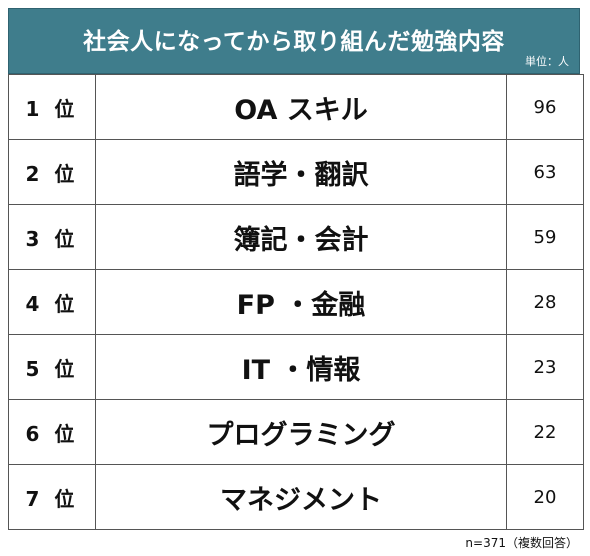 The image size is (590, 556). Describe the element at coordinates (52, 497) in the screenshot. I see `rank-cell: 7 位` at that location.